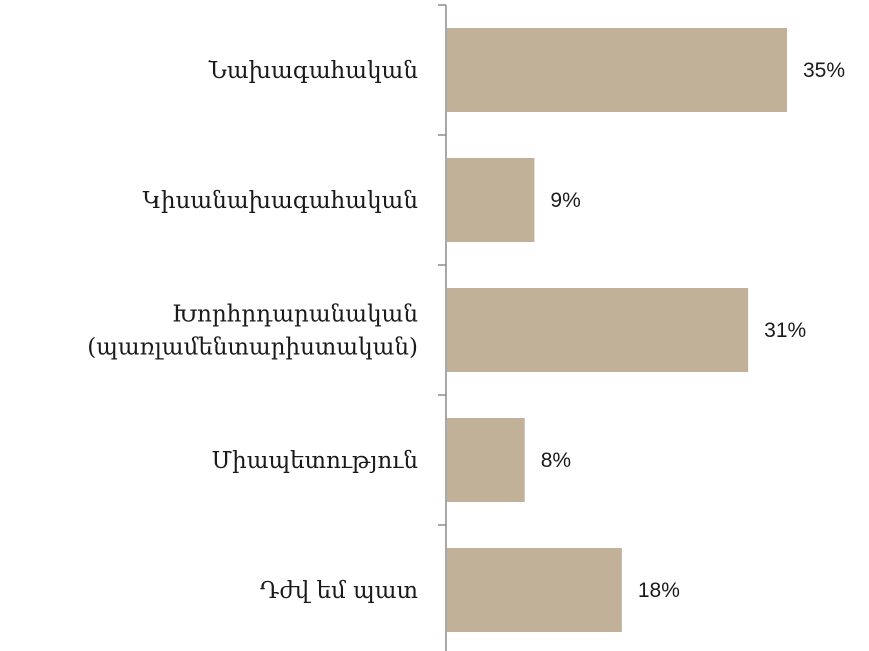 The width and height of the screenshot is (869, 651). I want to click on value-label: 31%, so click(785, 330).